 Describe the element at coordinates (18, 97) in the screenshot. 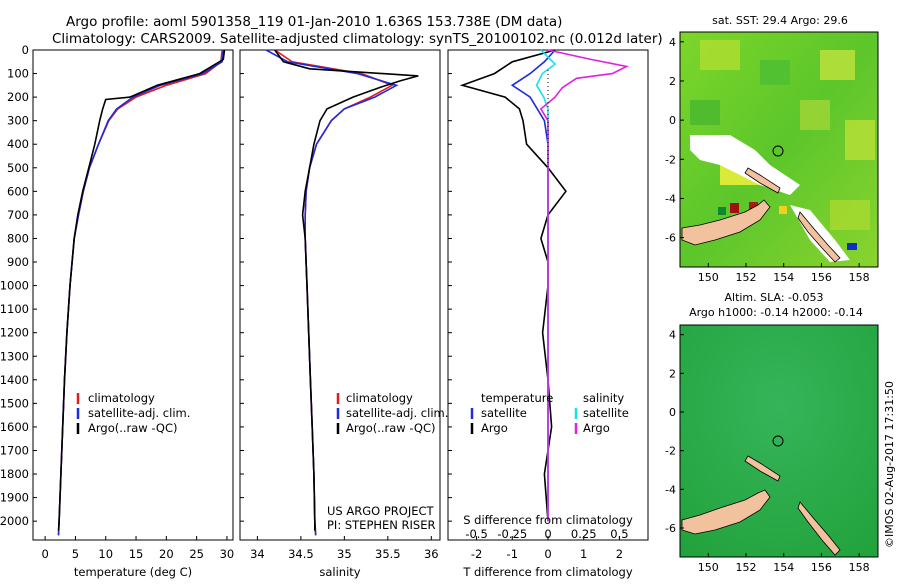

I see `depth-tick-label: 200` at that location.